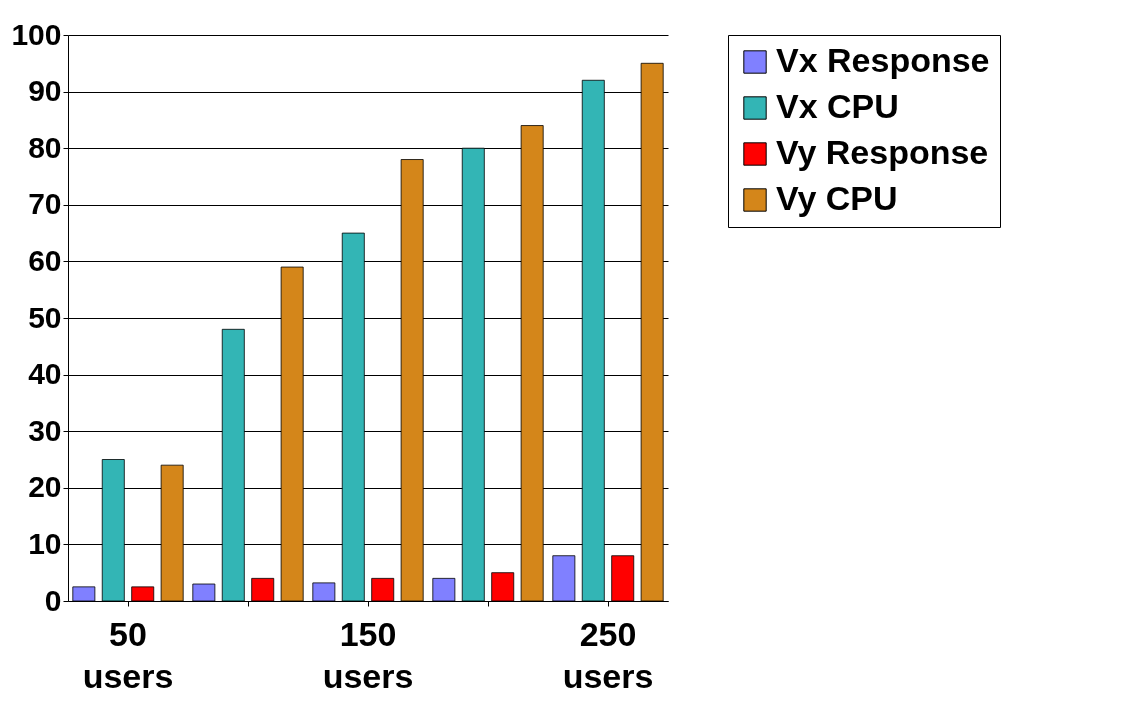 This screenshot has width=1121, height=719. Describe the element at coordinates (45, 543) in the screenshot. I see `y-tick-label: 10` at that location.